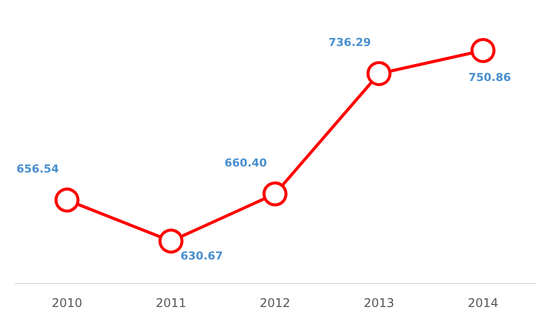 Image resolution: width=550 pixels, height=330 pixels. Describe the element at coordinates (379, 303) in the screenshot. I see `x-tick-label: 2013` at that location.